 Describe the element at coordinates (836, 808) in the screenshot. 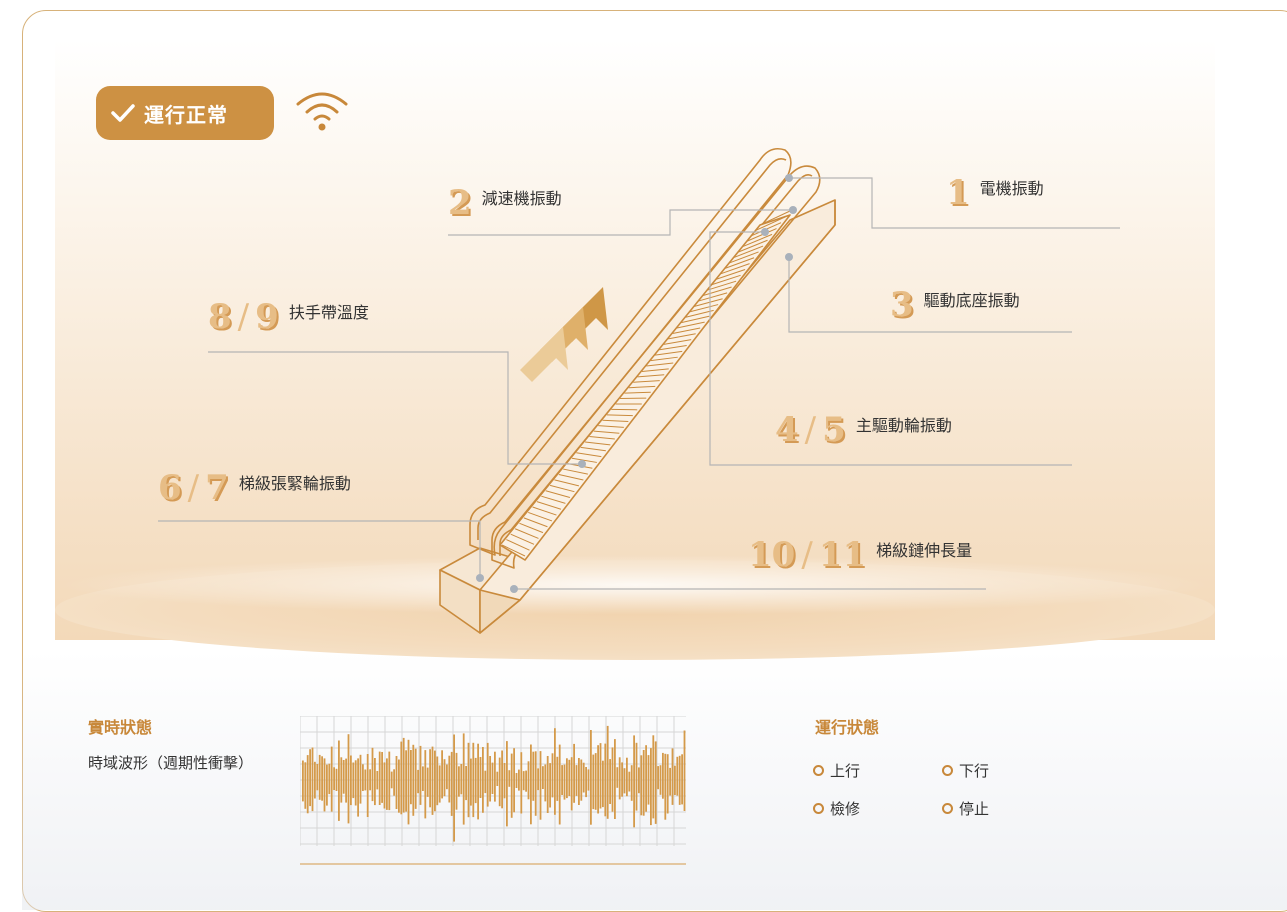

I see `status-item-maintenance: 檢修` at that location.